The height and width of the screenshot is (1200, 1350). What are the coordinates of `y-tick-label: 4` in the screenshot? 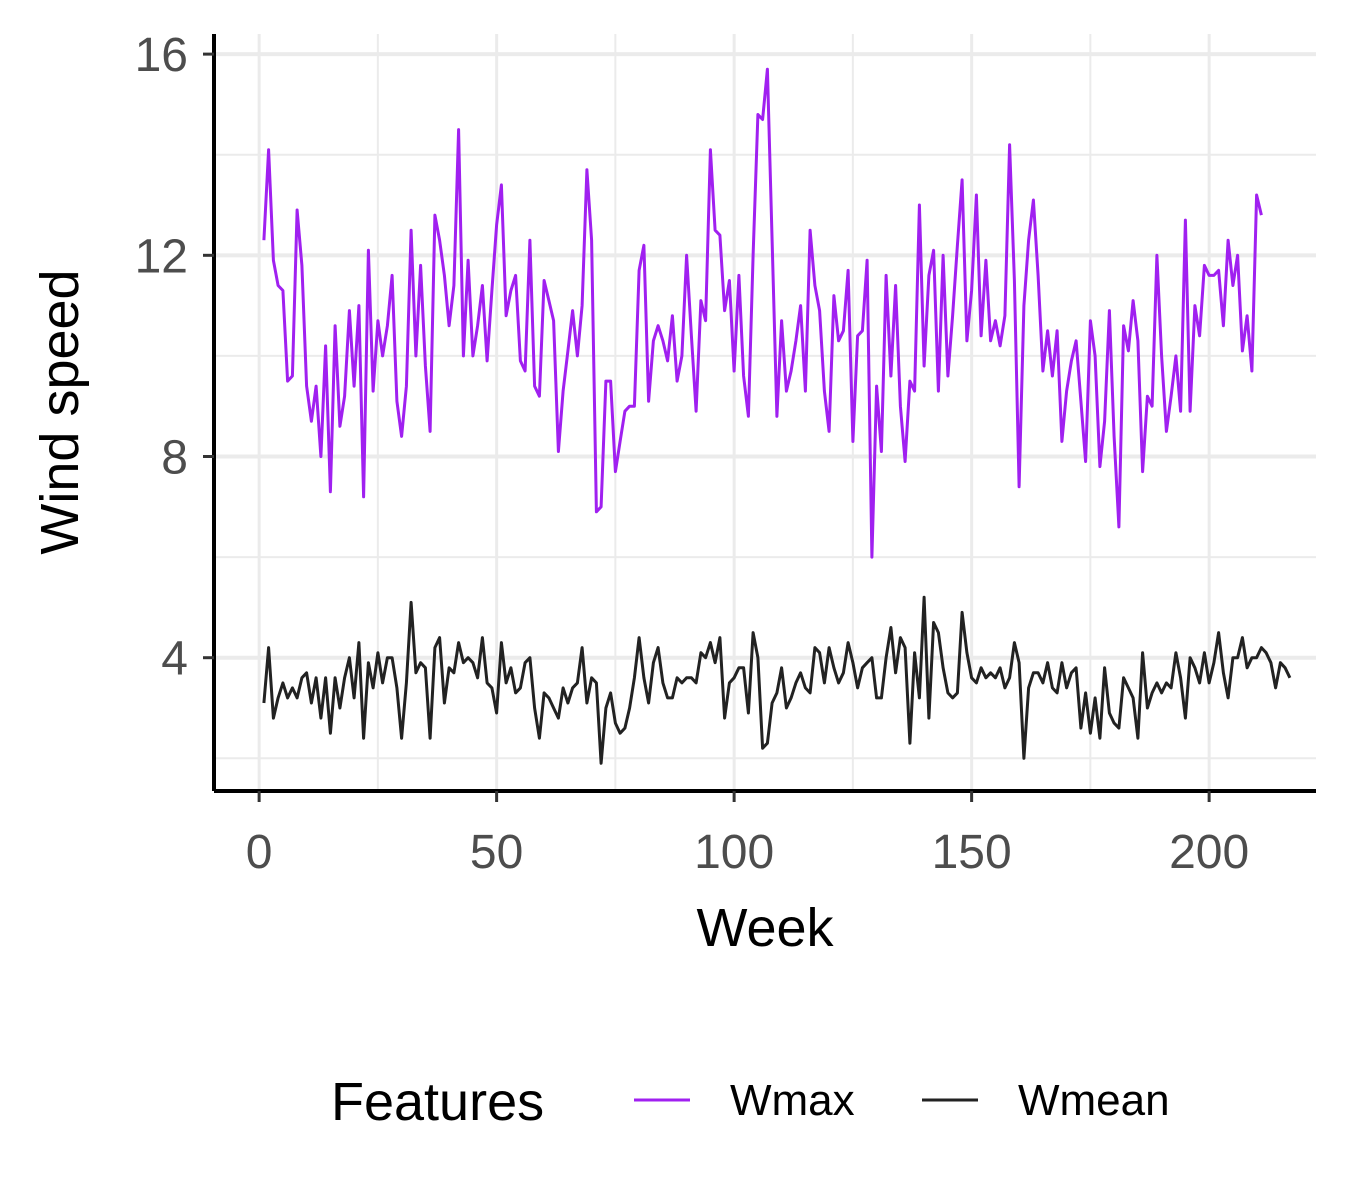 It's located at (174, 659).